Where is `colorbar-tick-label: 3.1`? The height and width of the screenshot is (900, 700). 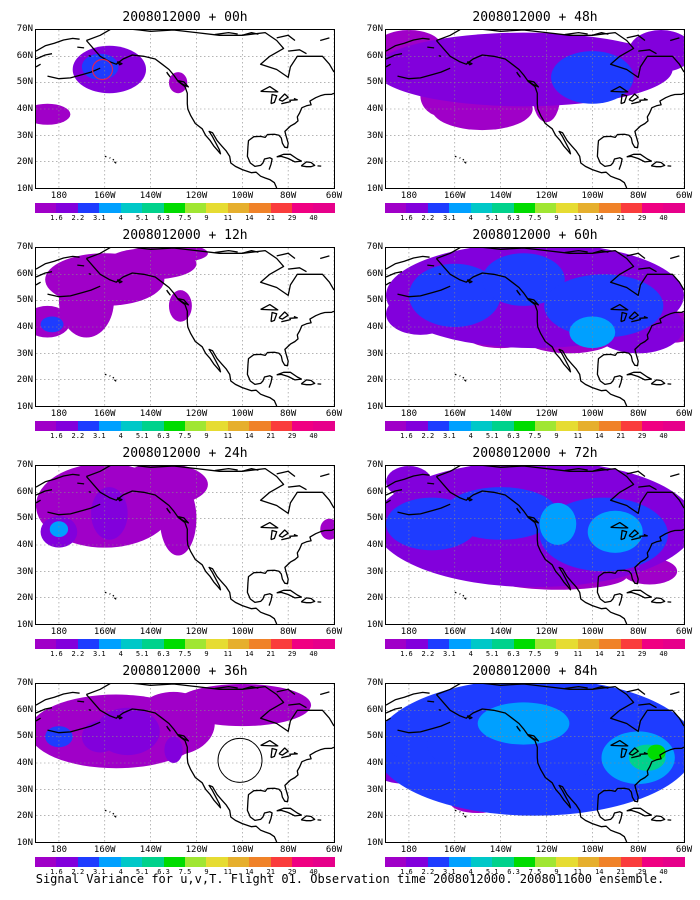
colorbar-tick-label: 3.1 is located at coordinates (99, 218).